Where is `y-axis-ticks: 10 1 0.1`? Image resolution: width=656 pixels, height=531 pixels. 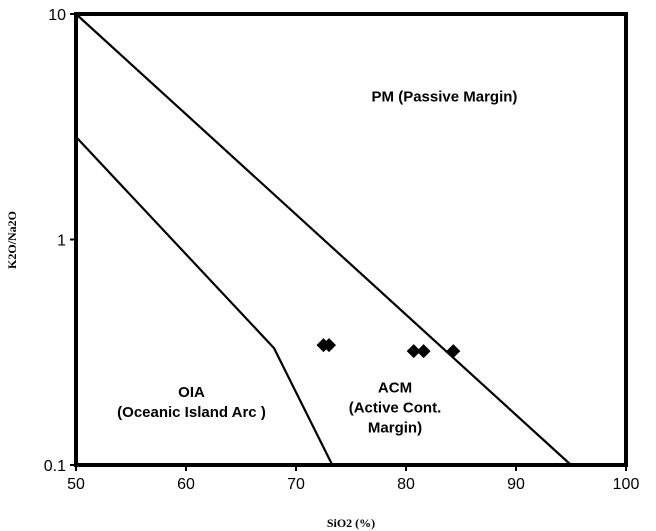
y-axis-ticks: 10 1 0.1 is located at coordinates (60, 241).